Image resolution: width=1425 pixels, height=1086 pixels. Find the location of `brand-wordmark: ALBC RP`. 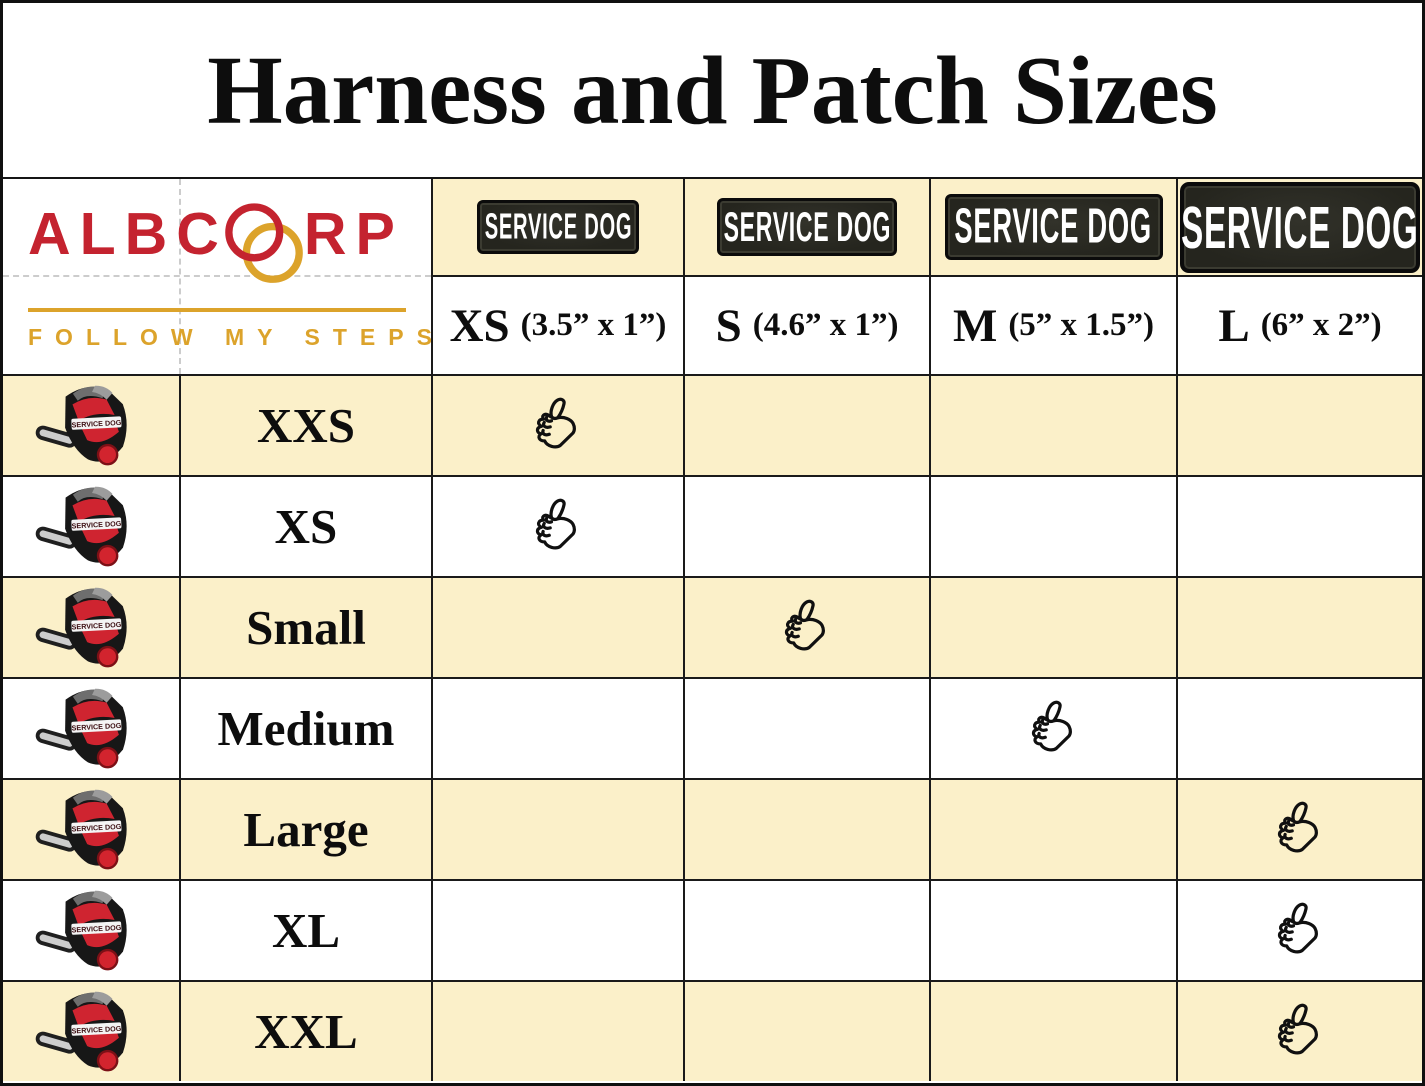

brand-wordmark: ALBC RP is located at coordinates (217, 249).